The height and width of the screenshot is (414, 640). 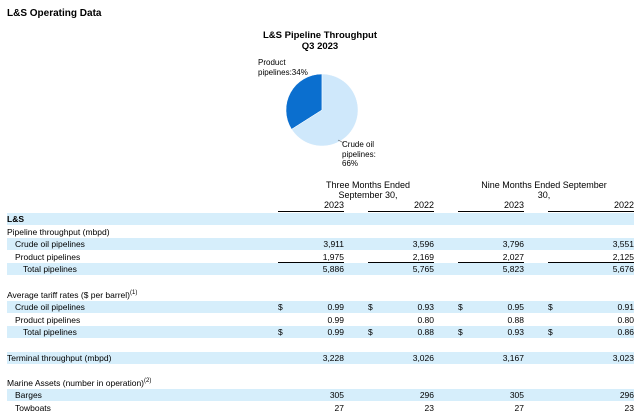 What do you see at coordinates (283, 67) in the screenshot?
I see `pie-label-product: Product pipelines:34%` at bounding box center [283, 67].